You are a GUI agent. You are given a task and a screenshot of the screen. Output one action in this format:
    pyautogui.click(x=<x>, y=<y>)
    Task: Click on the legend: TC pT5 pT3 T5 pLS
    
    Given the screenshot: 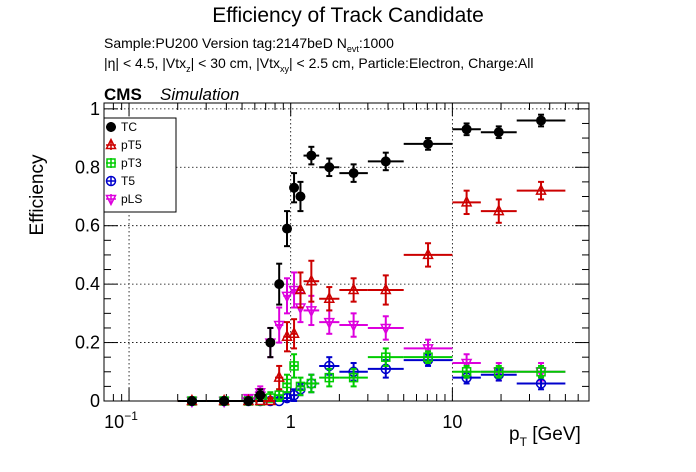 What is the action you would take?
    pyautogui.click(x=140, y=165)
    